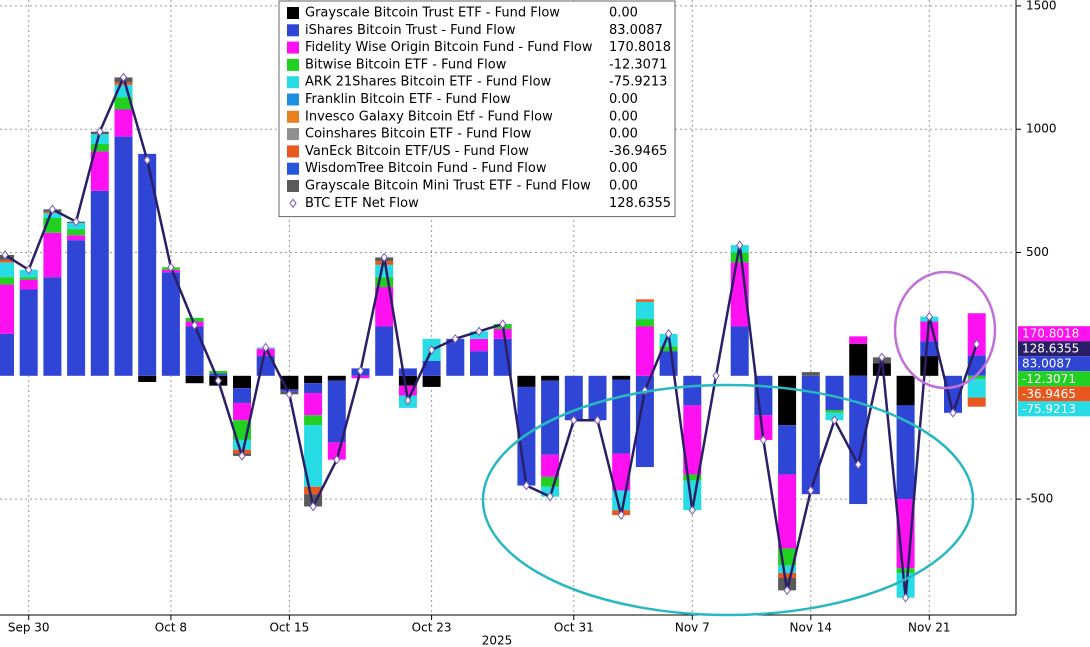 The height and width of the screenshot is (647, 1090). Describe the element at coordinates (289, 628) in the screenshot. I see `x-tick-label: Oct 15` at that location.